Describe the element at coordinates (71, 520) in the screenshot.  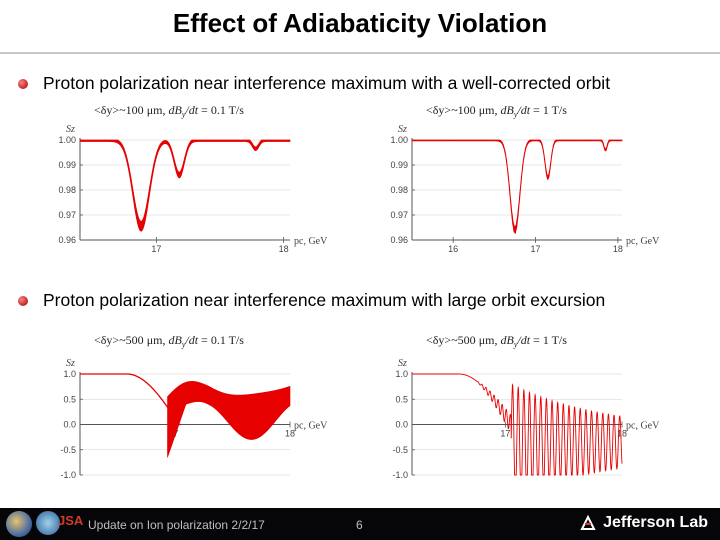
I see `jsa-logo: JSA` at that location.